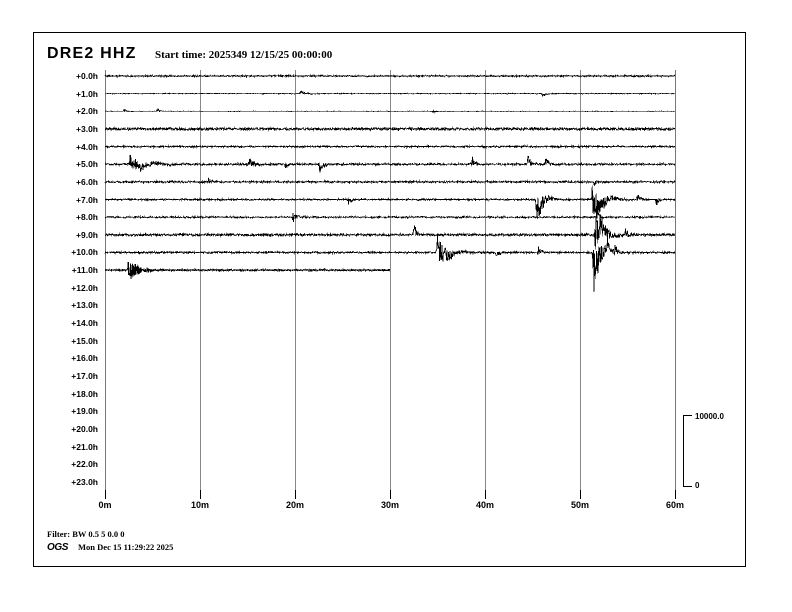 The image size is (792, 612). Describe the element at coordinates (295, 494) in the screenshot. I see `x-tick-20m` at that location.